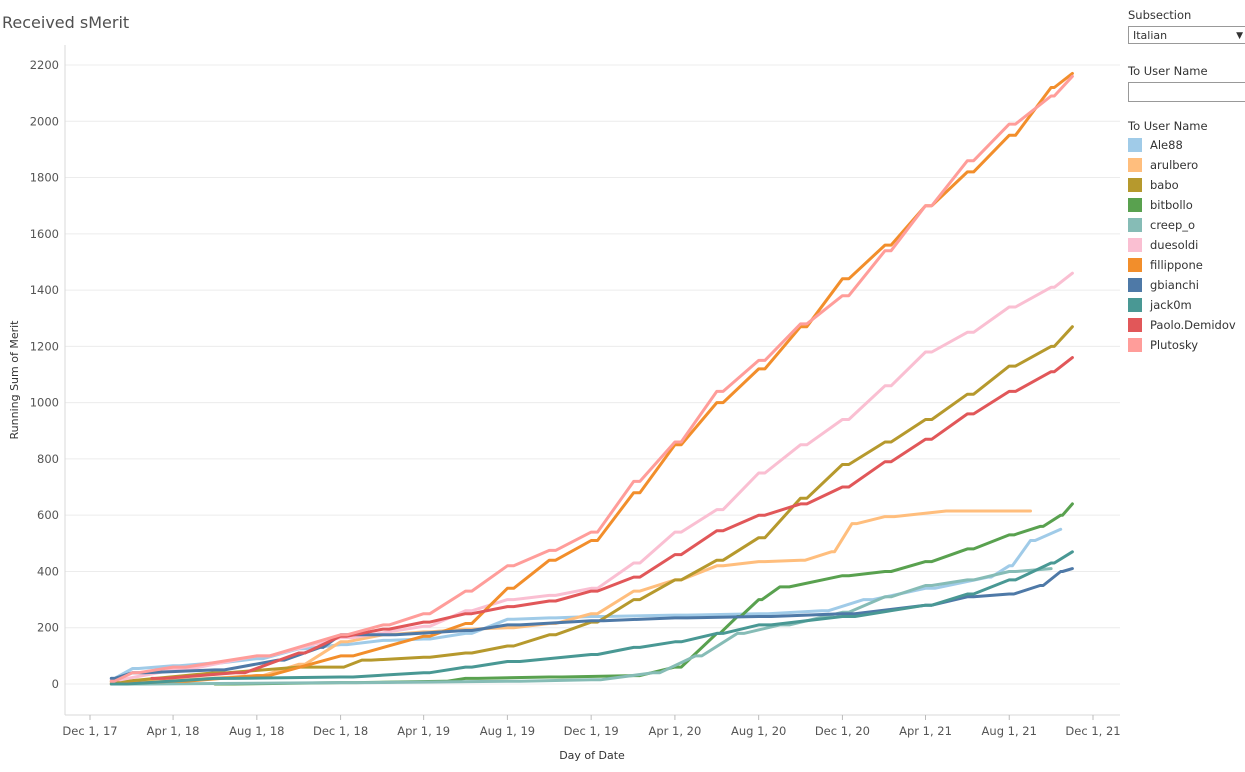 The width and height of the screenshot is (1245, 772). What do you see at coordinates (48, 628) in the screenshot?
I see `y-tick-label: 200` at bounding box center [48, 628].